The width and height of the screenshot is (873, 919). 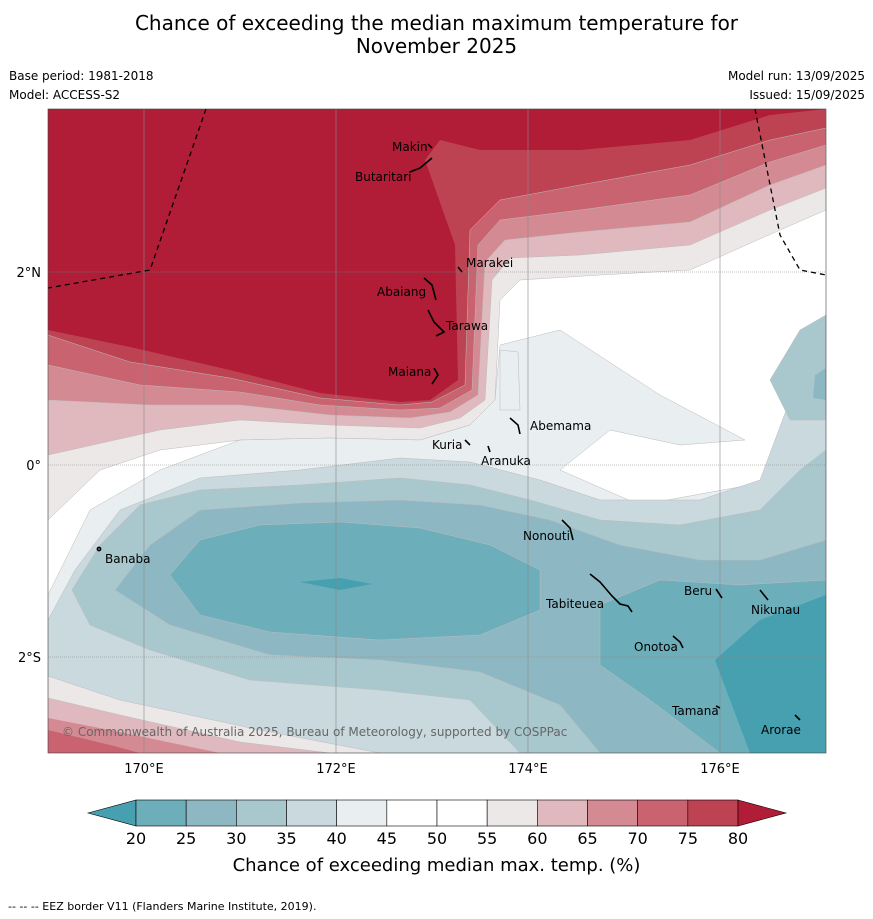 I want to click on model-run: Model run: 13/09/2025, so click(x=796, y=76).